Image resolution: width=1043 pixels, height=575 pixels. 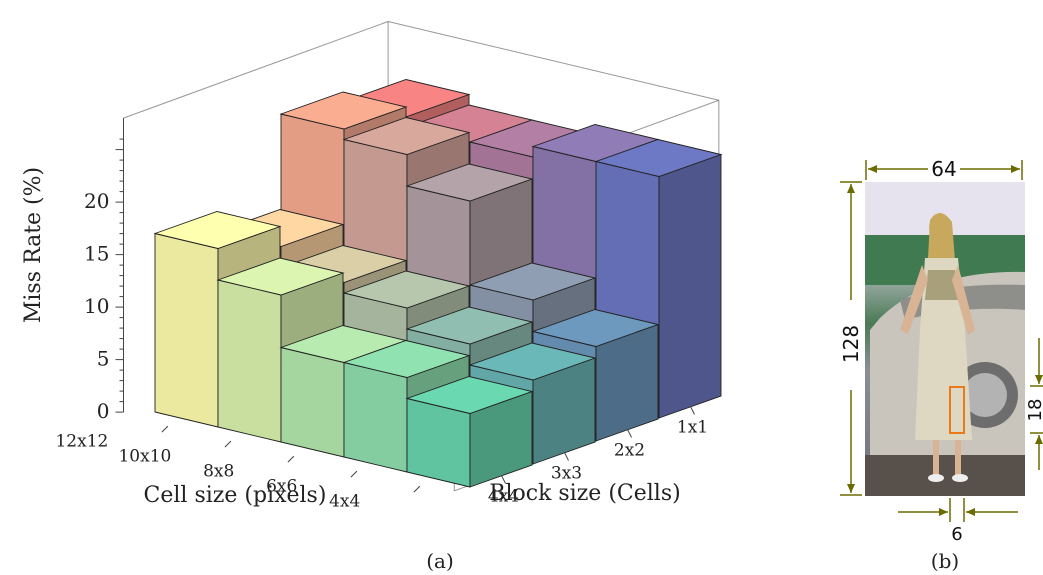 I want to click on y-tick-label: 15, so click(x=96, y=254).